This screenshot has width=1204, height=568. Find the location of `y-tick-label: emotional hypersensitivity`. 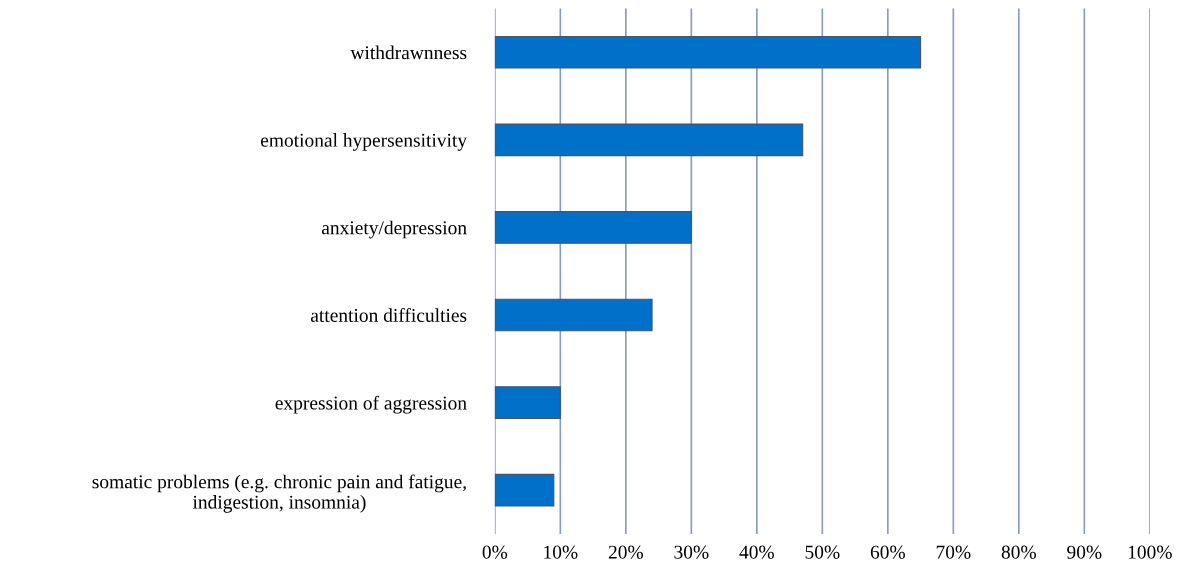

y-tick-label: emotional hypersensitivity is located at coordinates (363, 142).